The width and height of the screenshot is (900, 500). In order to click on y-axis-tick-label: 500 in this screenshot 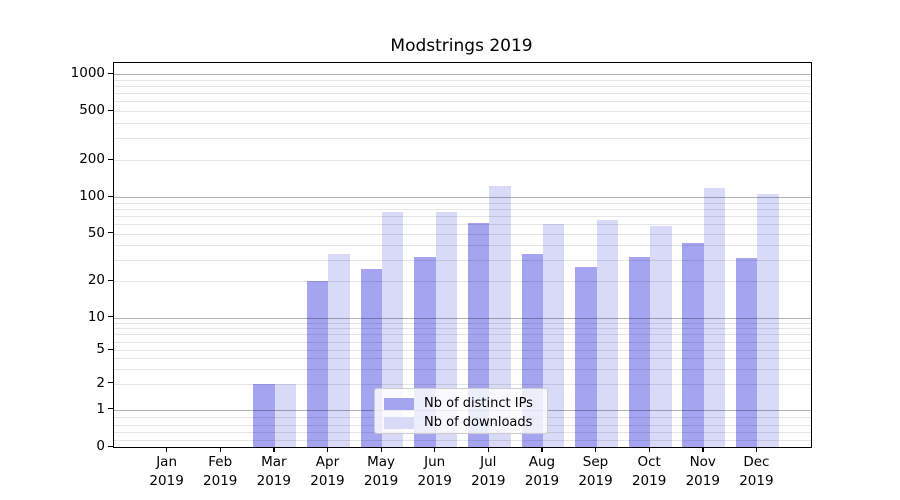, I will do `click(92, 110)`.